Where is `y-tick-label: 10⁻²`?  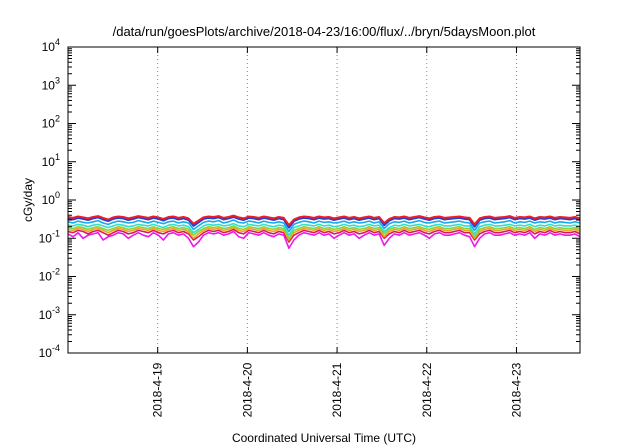 y-tick-label: 10⁻² is located at coordinates (49, 275).